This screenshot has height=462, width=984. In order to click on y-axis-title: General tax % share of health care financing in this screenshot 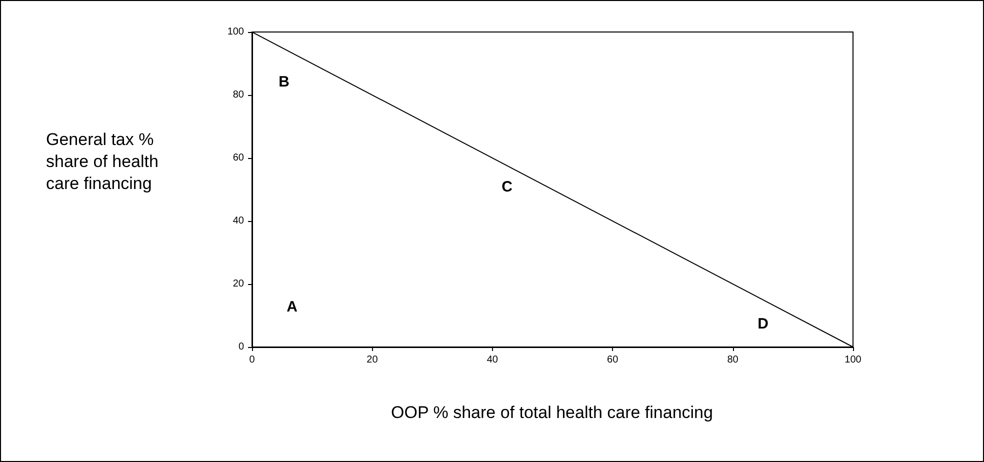, I will do `click(103, 162)`.